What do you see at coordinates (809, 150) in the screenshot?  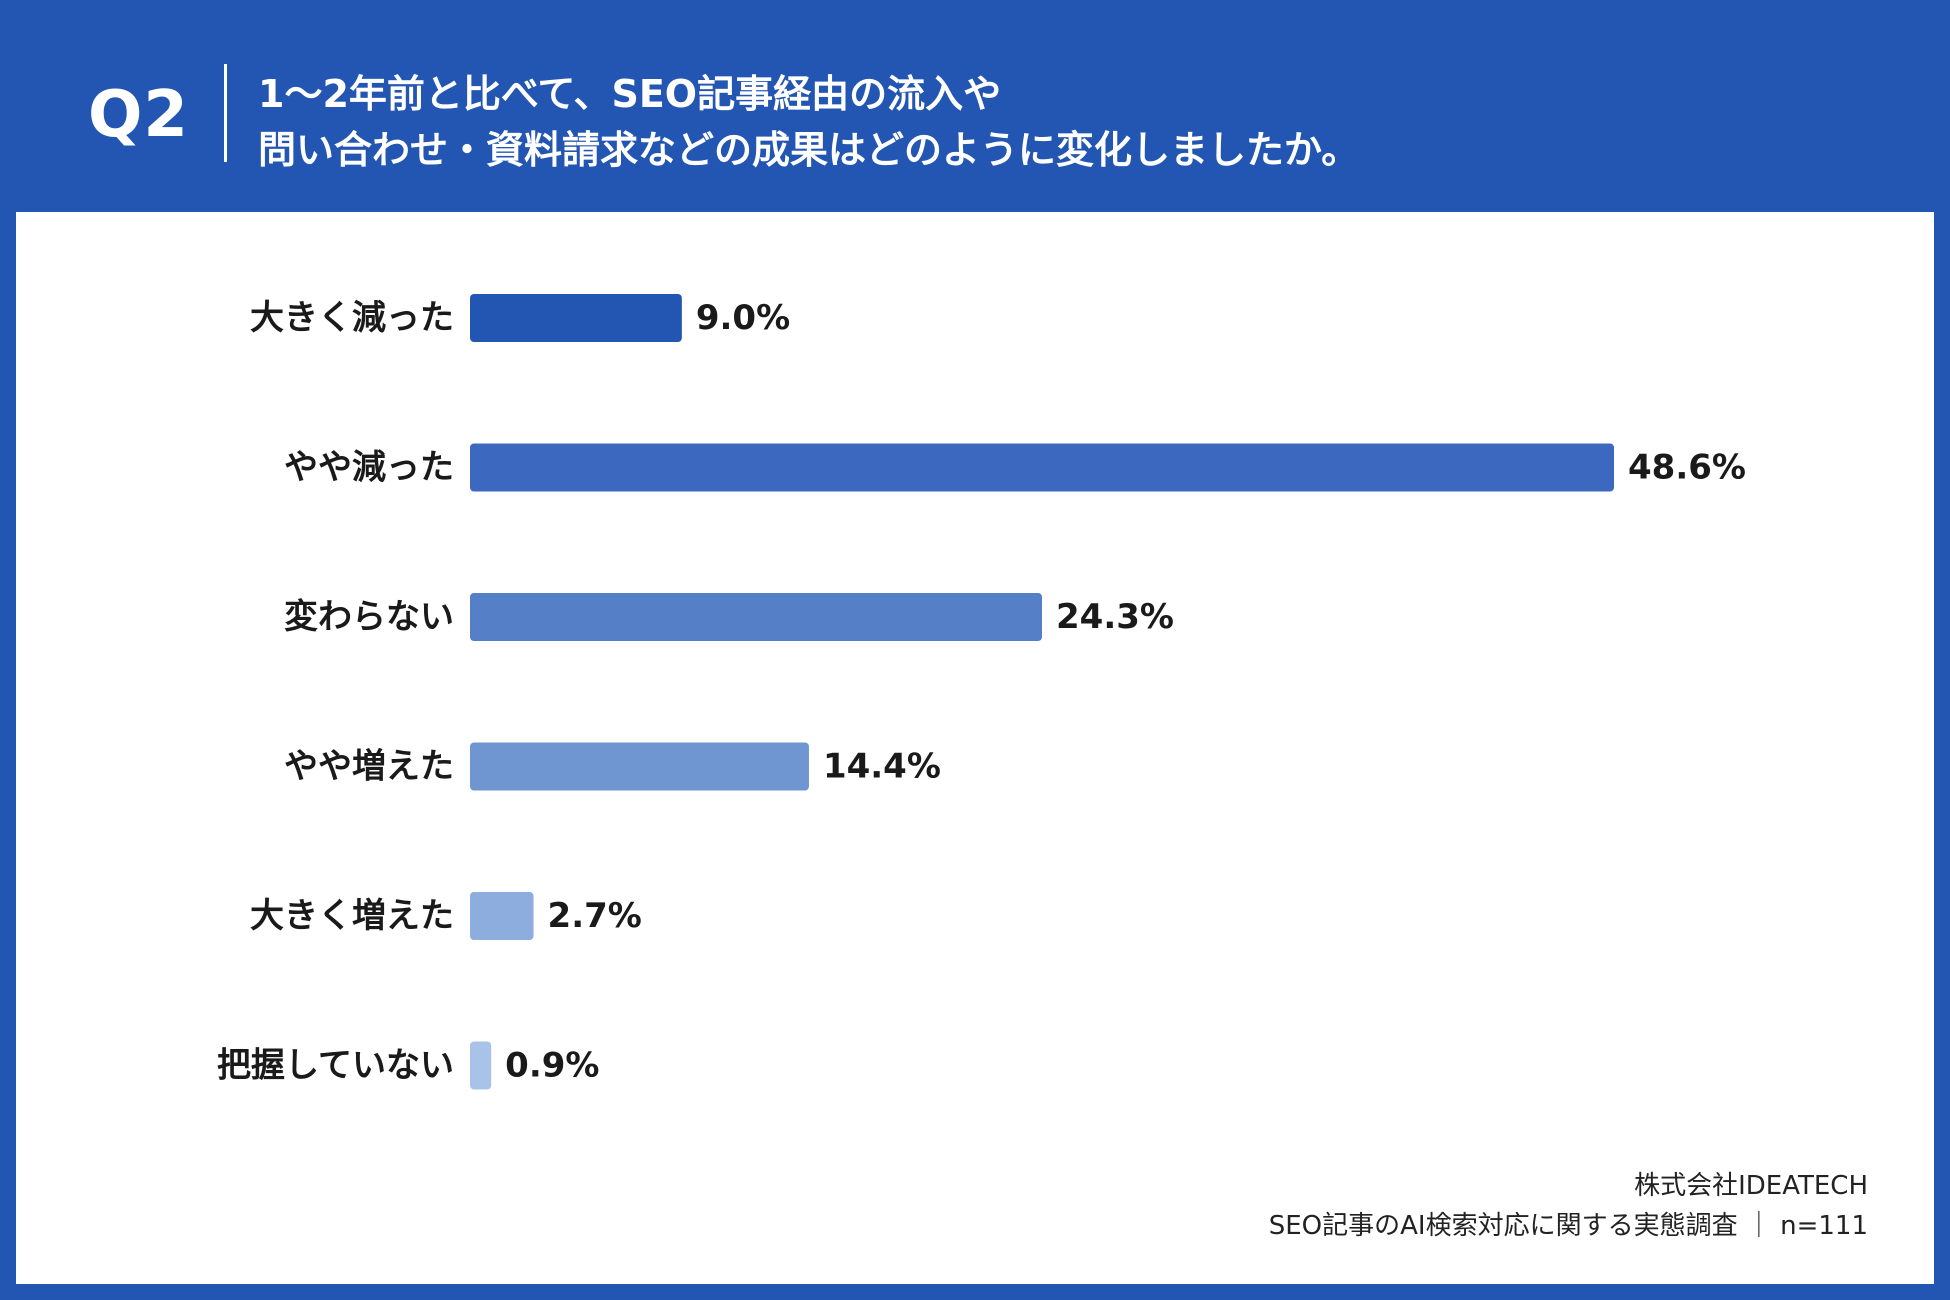 I see `question-title-line-2: 問い合わせ・資料請求などの成果はどのように変化しましたか。` at bounding box center [809, 150].